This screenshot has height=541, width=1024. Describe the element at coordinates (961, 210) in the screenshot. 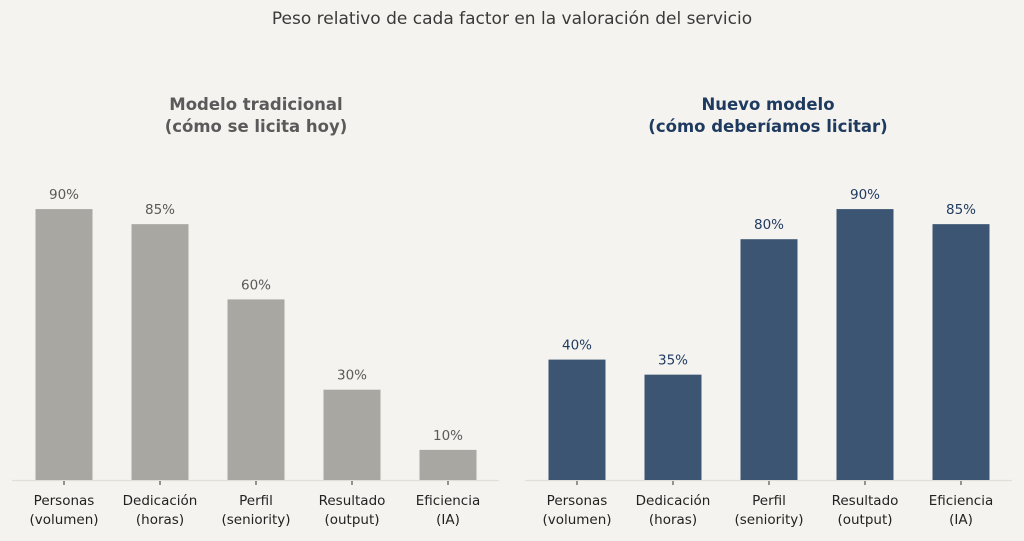

I see `right-value-label-5: 85%` at that location.